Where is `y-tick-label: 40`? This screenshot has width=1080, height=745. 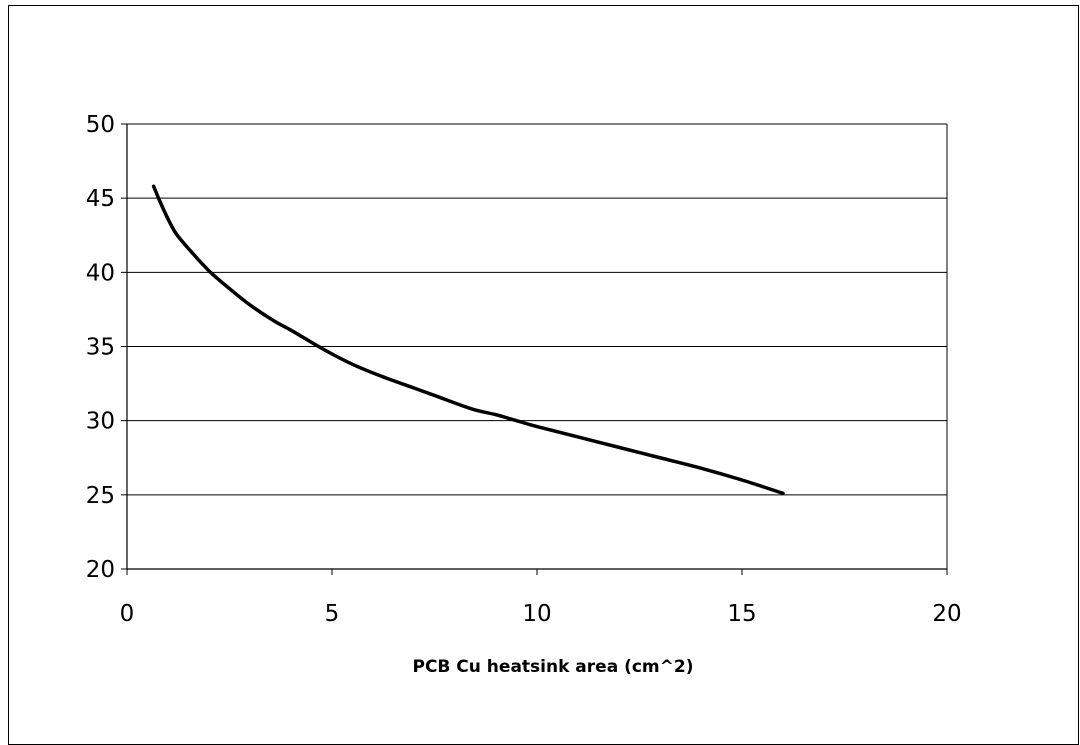 y-tick-label: 40 is located at coordinates (100, 273).